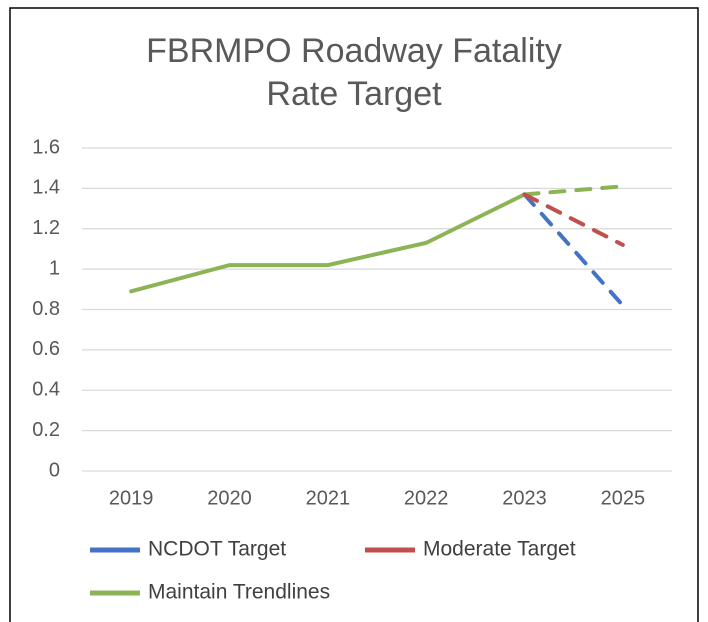 The image size is (708, 622). Describe the element at coordinates (46, 309) in the screenshot. I see `y-tick-label: 0.8` at that location.